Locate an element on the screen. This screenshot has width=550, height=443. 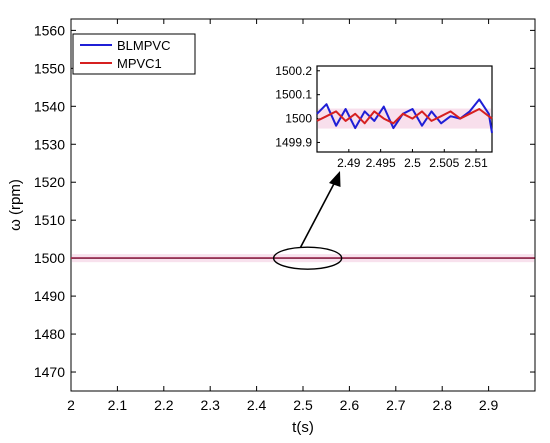
legend: BLMPVC MPVC1 is located at coordinates (134, 54).